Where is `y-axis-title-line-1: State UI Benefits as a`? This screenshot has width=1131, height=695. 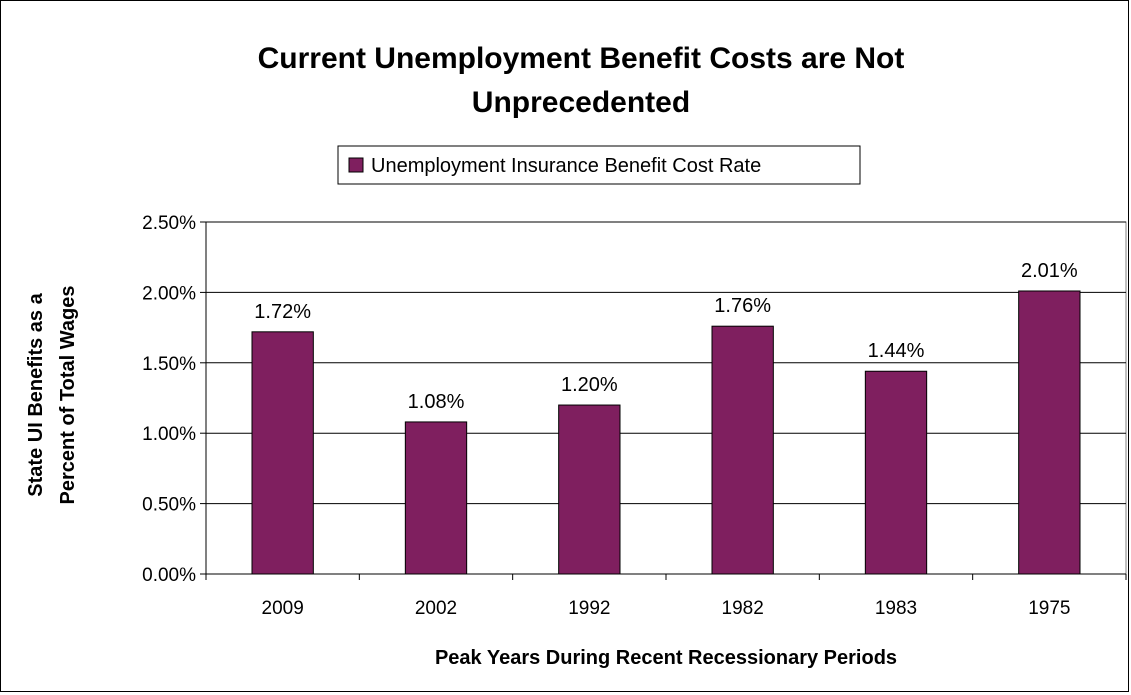
y-axis-title-line-1: State UI Benefits as a is located at coordinates (36, 394).